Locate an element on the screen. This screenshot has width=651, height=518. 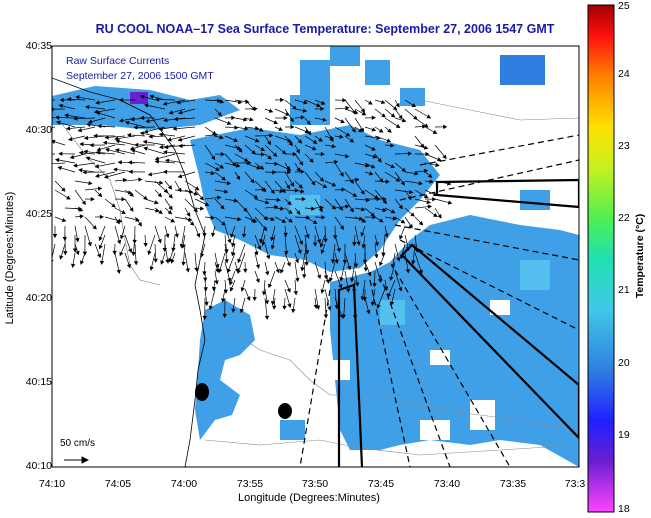
sst-gaps is located at coordinates (420, 370).